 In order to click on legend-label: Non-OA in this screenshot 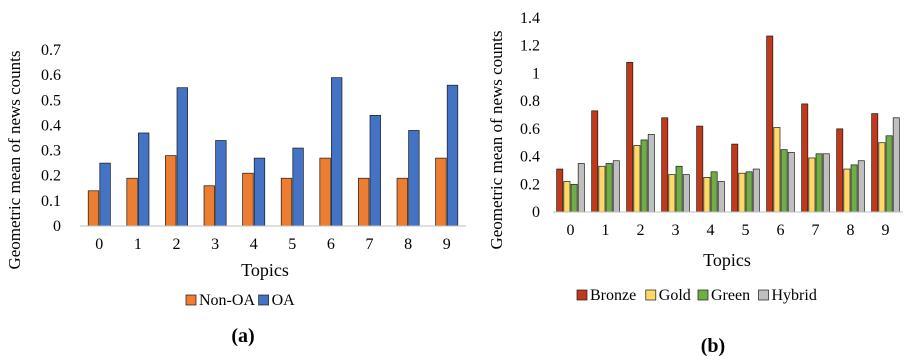, I will do `click(227, 300)`.